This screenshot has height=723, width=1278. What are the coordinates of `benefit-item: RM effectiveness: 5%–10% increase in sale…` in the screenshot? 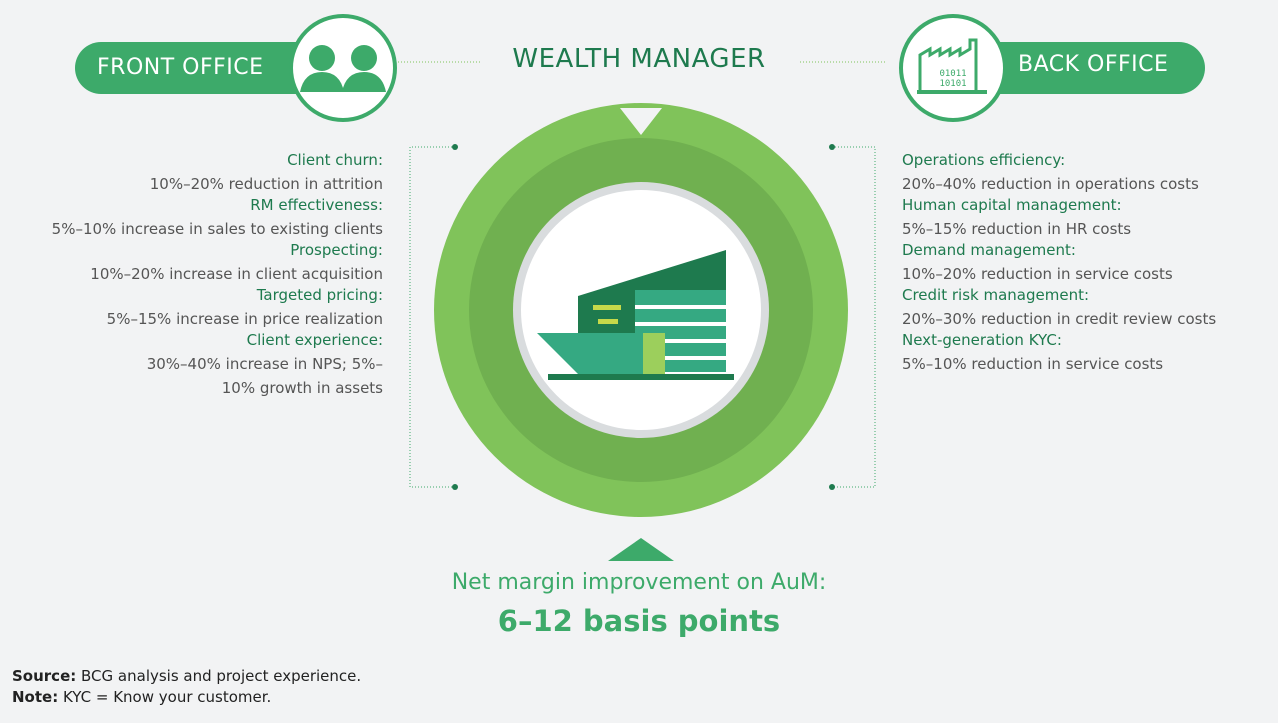 It's located at (193, 217).